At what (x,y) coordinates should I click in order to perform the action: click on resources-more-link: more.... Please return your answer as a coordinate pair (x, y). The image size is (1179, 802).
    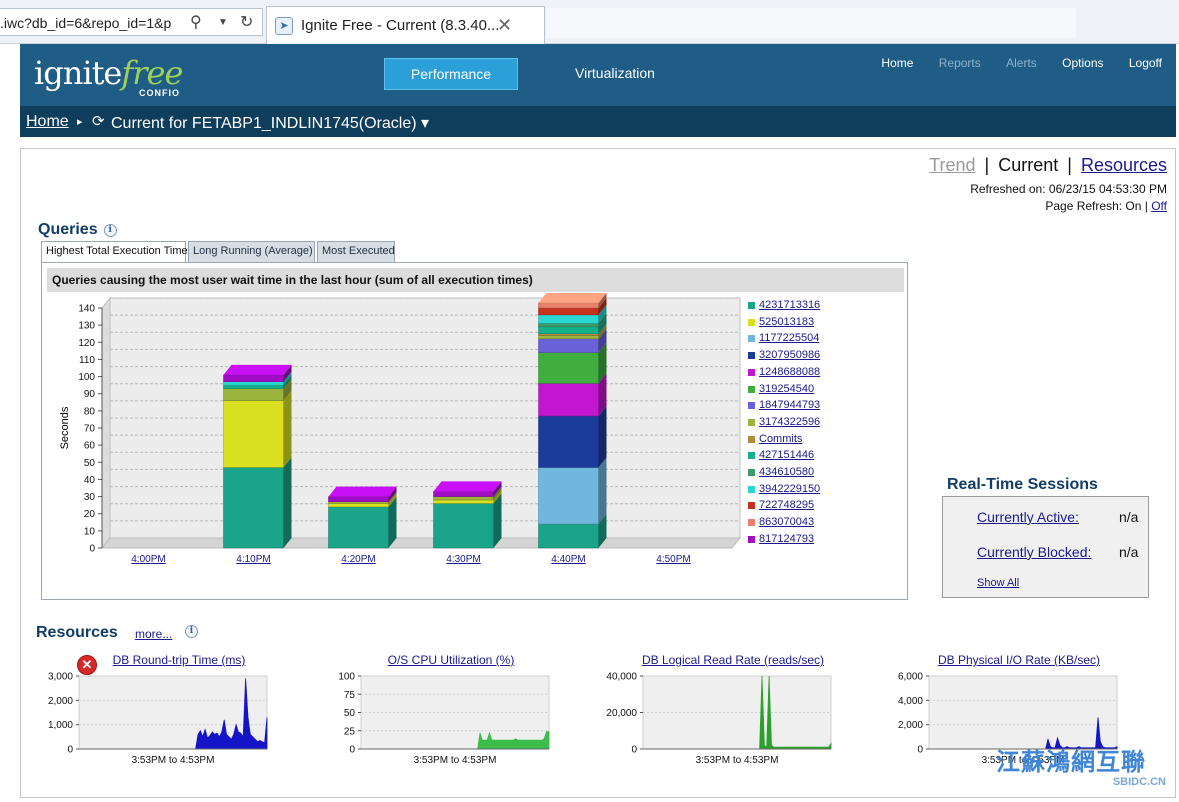
    Looking at the image, I should click on (154, 634).